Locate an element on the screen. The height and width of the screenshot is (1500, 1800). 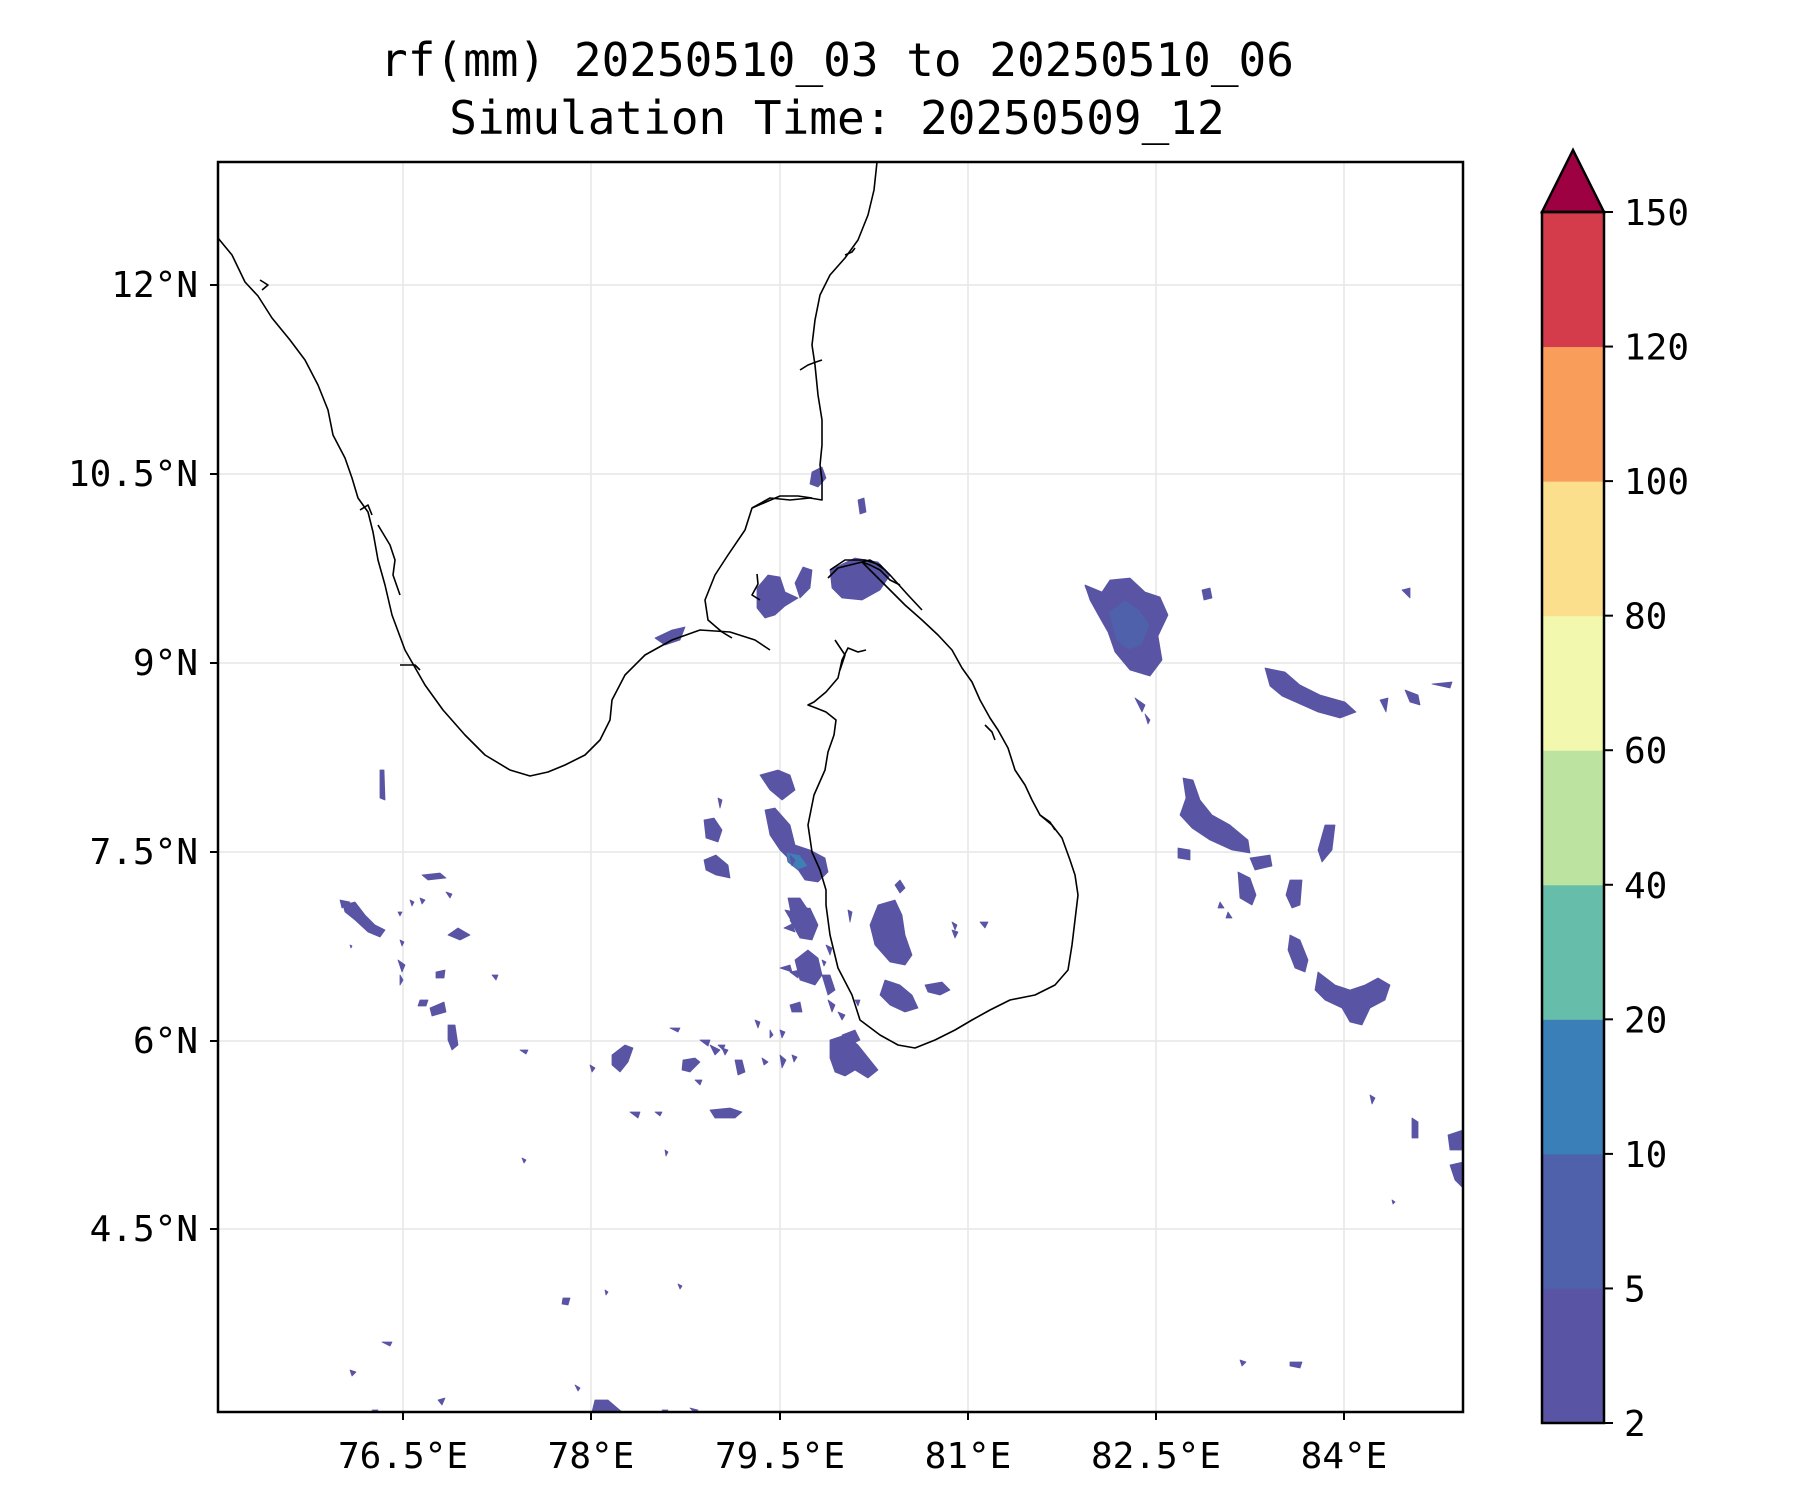
x-tick-label: 76.5°E is located at coordinates (403, 1456).